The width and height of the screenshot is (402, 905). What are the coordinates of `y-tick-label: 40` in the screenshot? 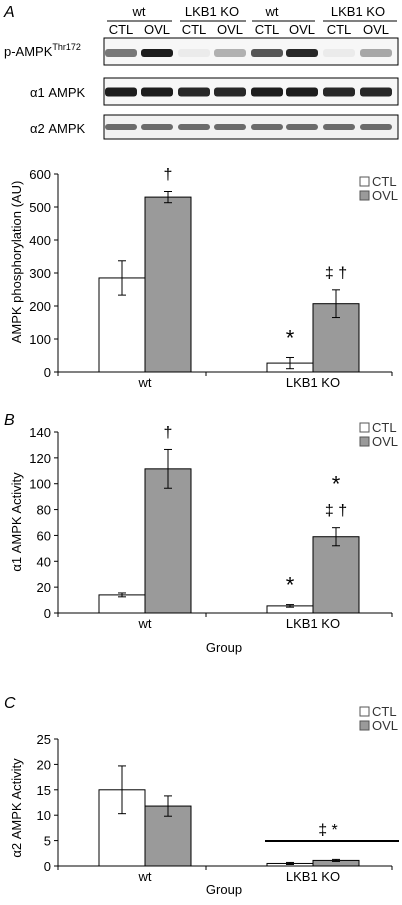 It's located at (44, 561).